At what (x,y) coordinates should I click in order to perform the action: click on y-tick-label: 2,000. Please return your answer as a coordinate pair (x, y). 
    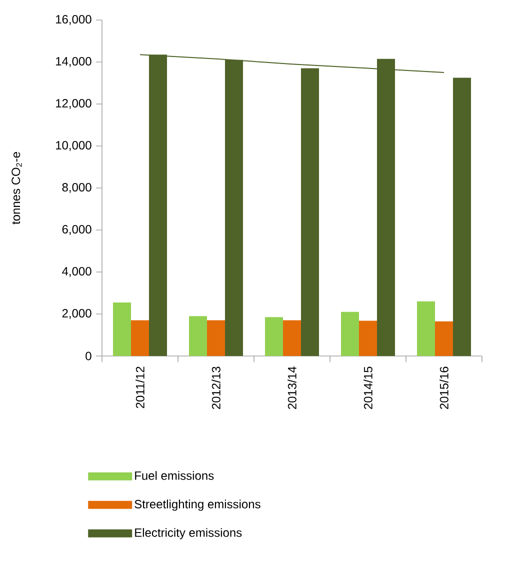
    Looking at the image, I should click on (77, 314).